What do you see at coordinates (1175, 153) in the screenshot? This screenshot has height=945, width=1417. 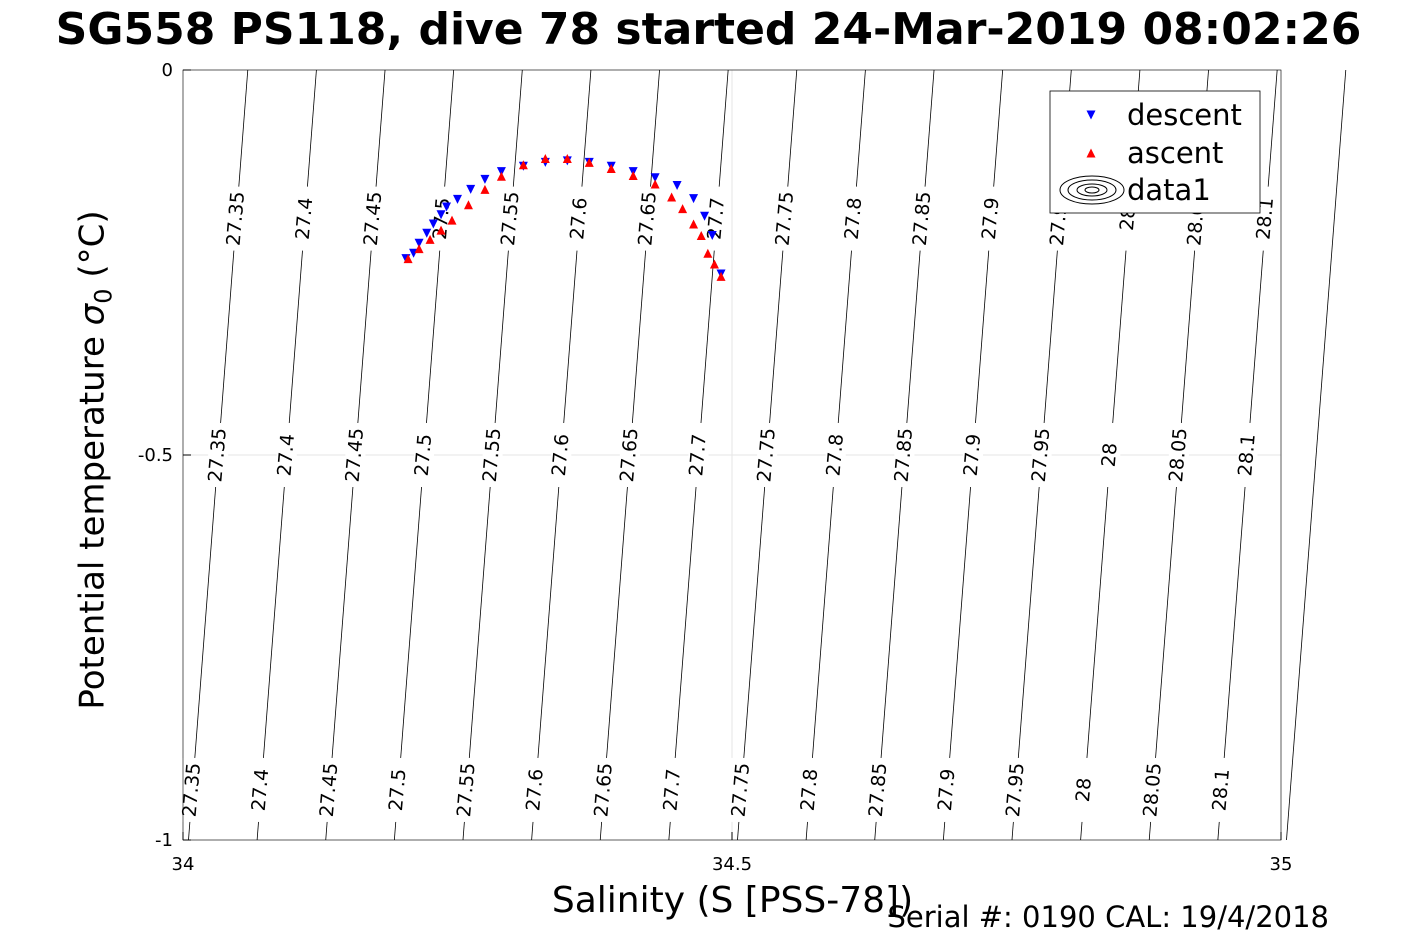 I see `legend-label-ascent: ascent` at bounding box center [1175, 153].